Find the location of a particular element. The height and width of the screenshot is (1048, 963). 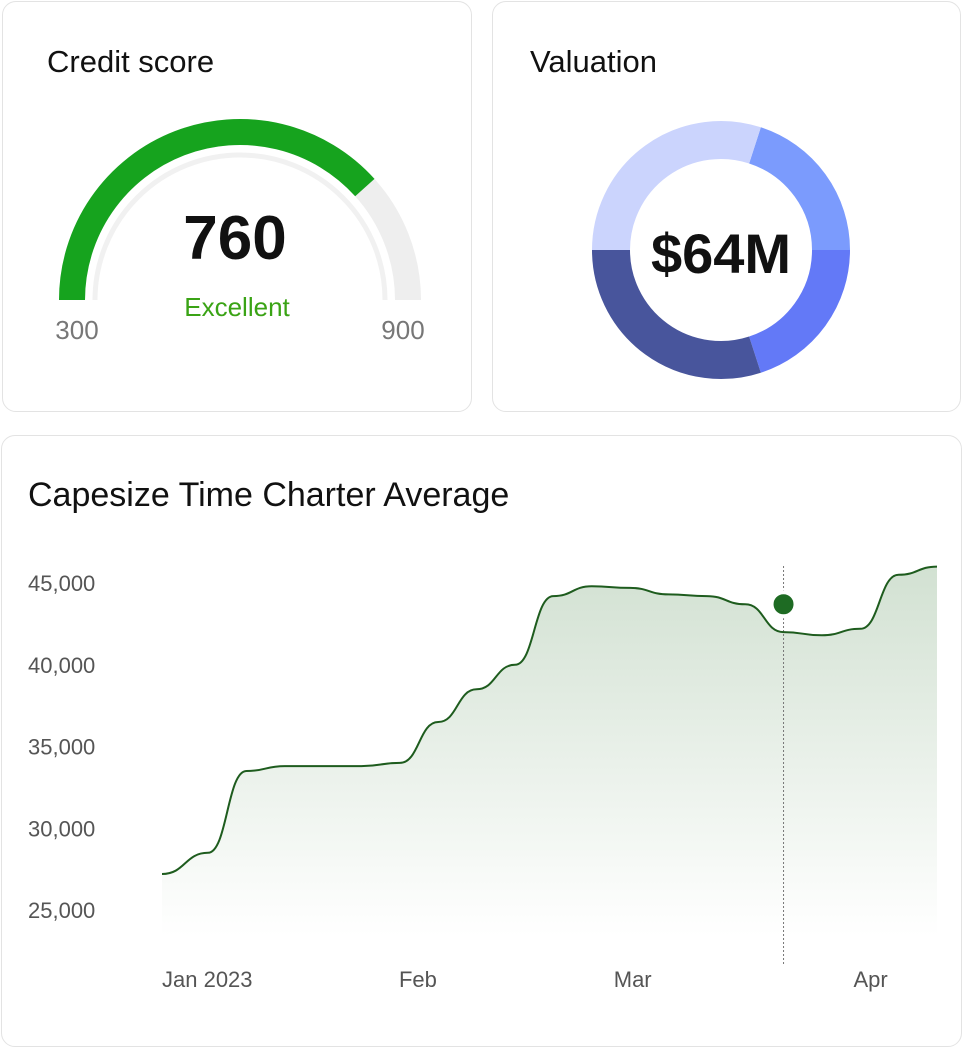

gauge-max-label: 900 is located at coordinates (402, 330).